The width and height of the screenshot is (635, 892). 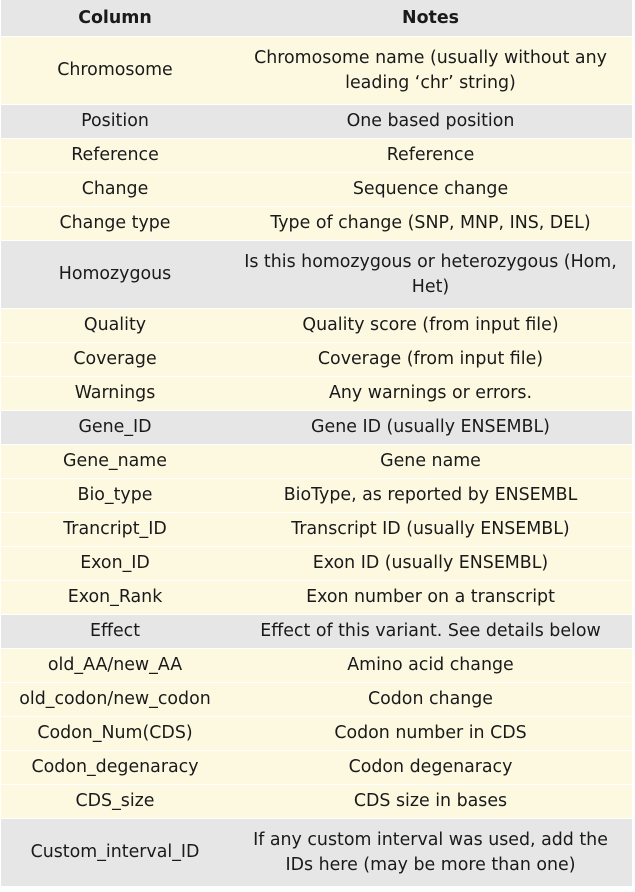 I want to click on table-row: Exon_Rank Exon number on a transcript, so click(x=316, y=598).